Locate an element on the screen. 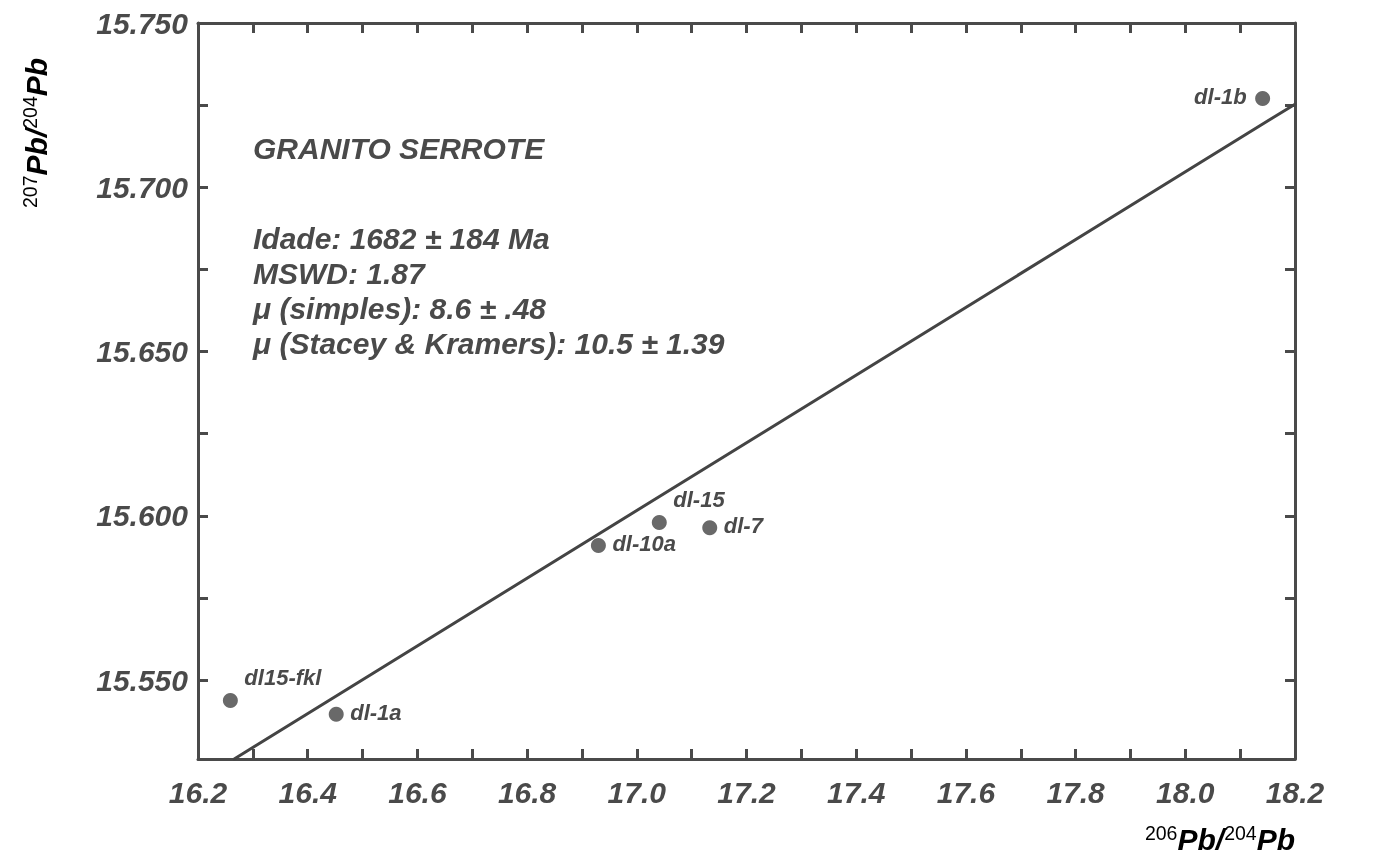 The width and height of the screenshot is (1387, 867). annotation: μ (Stacey & Kramers): 10.5 ± 1.39 is located at coordinates (488, 343).